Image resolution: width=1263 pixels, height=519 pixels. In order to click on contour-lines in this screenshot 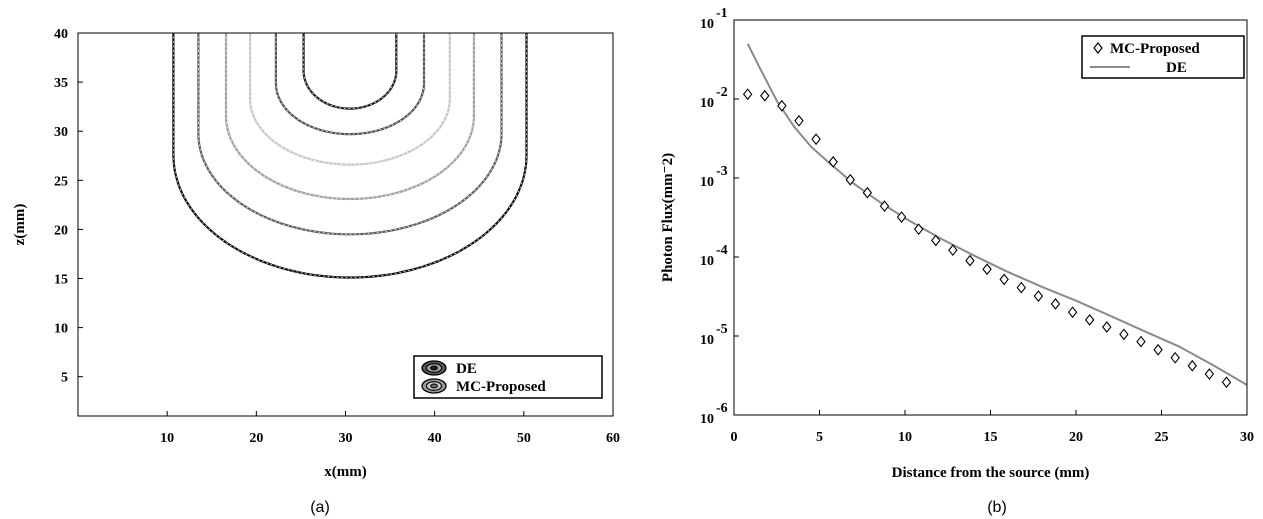, I will do `click(350, 156)`.